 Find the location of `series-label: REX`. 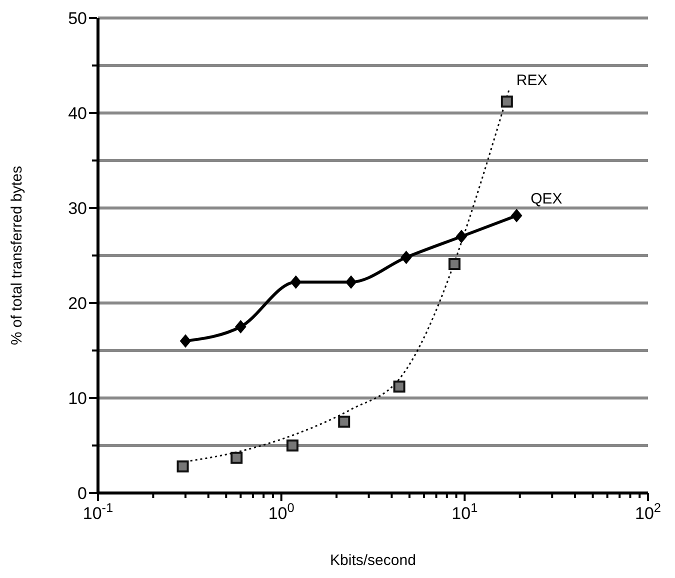

series-label: REX is located at coordinates (532, 81).